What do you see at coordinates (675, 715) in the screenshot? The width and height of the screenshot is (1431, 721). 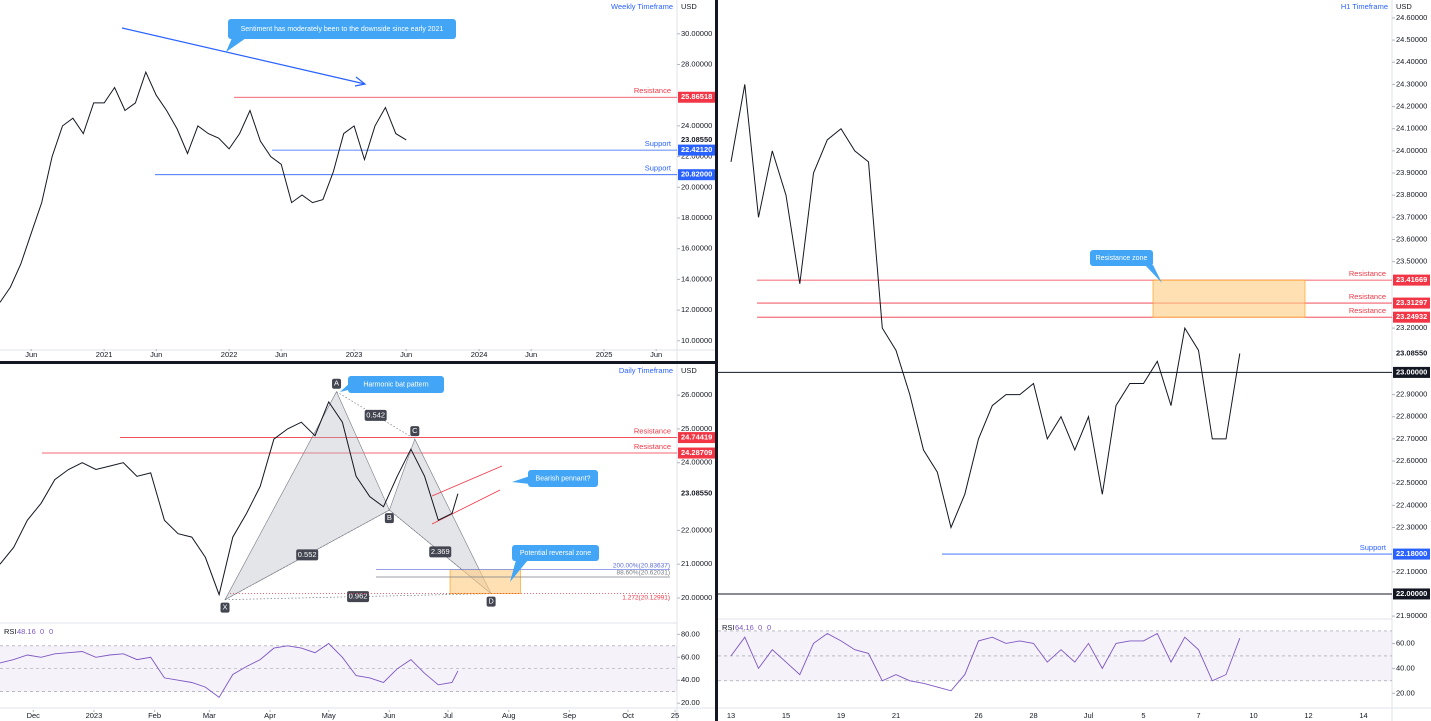 I see `x-tick-label: 25` at bounding box center [675, 715].